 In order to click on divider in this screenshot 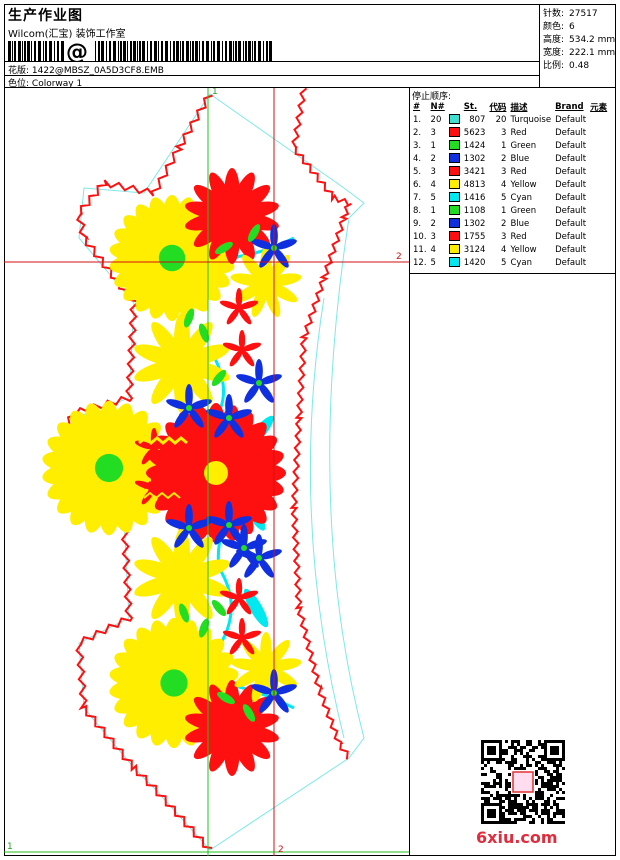, I will do `click(272, 61)`.